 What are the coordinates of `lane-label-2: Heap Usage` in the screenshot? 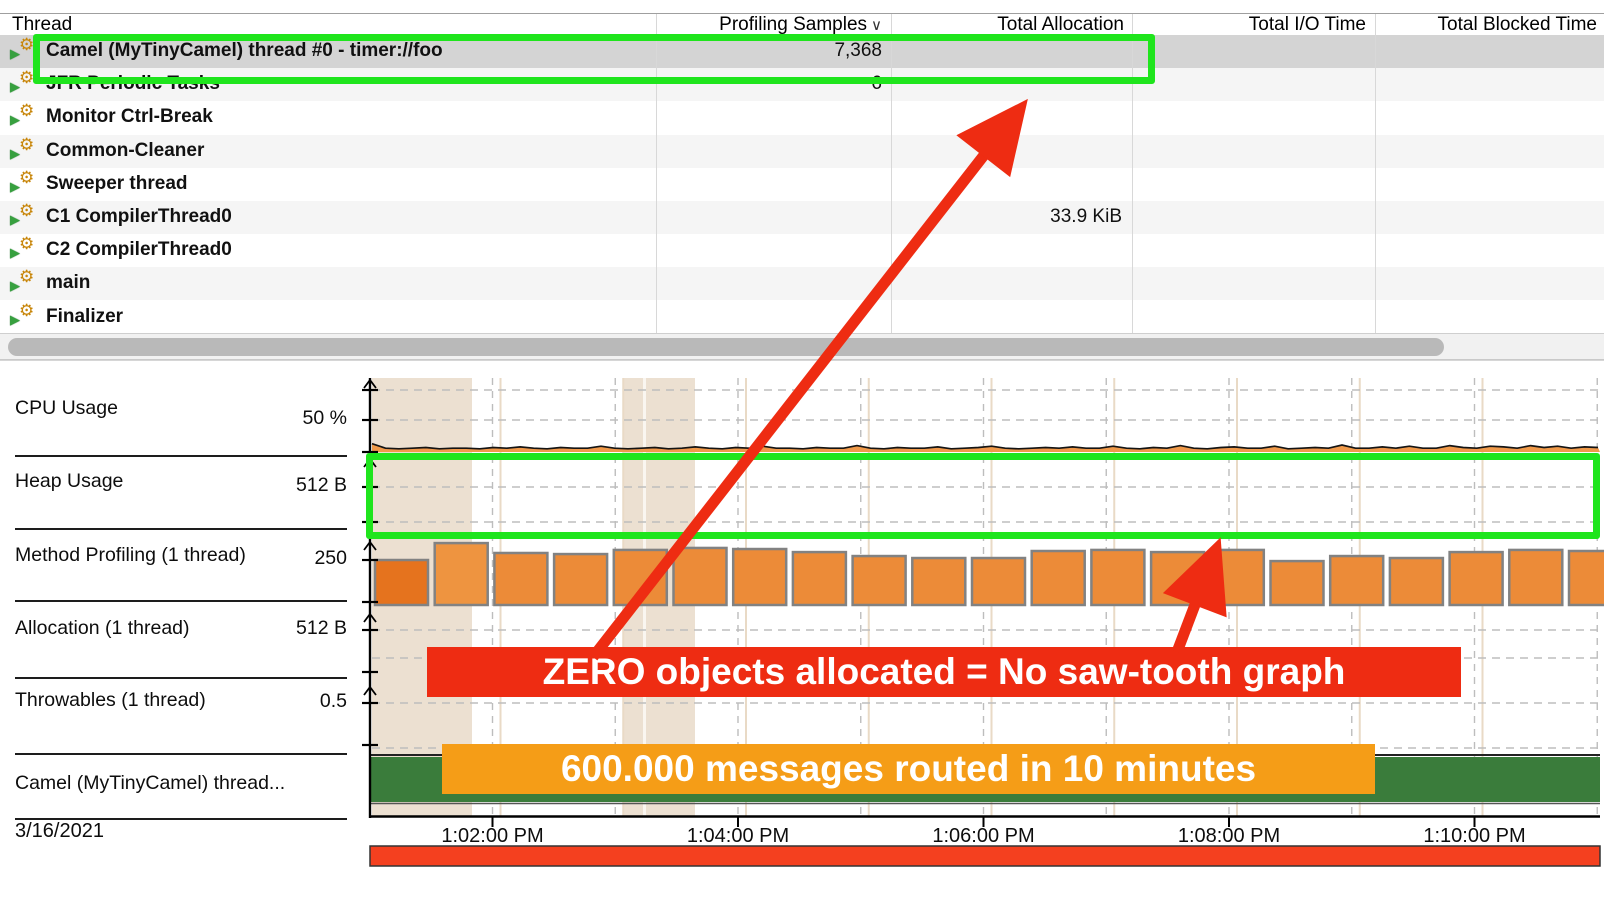 It's located at (69, 481).